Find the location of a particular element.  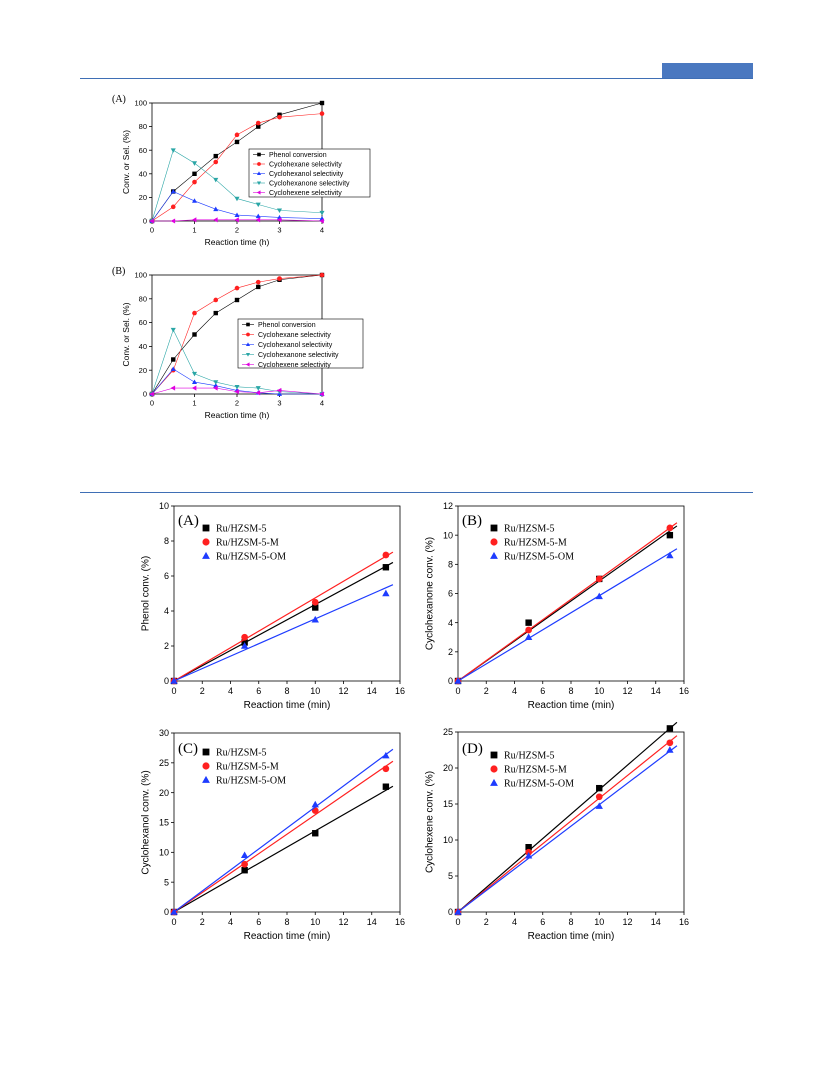

y-tick-label: 40 is located at coordinates (143, 173).